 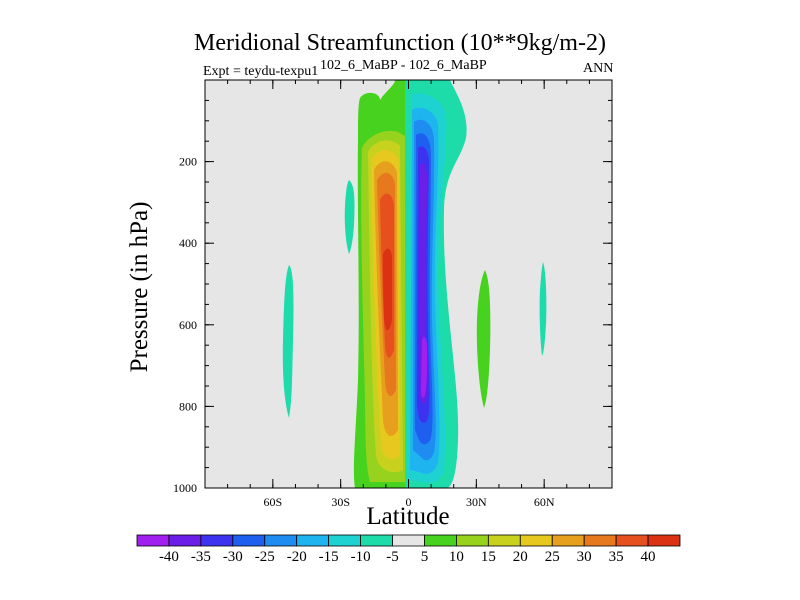 I want to click on colorbar-level-label: 20, so click(x=520, y=557).